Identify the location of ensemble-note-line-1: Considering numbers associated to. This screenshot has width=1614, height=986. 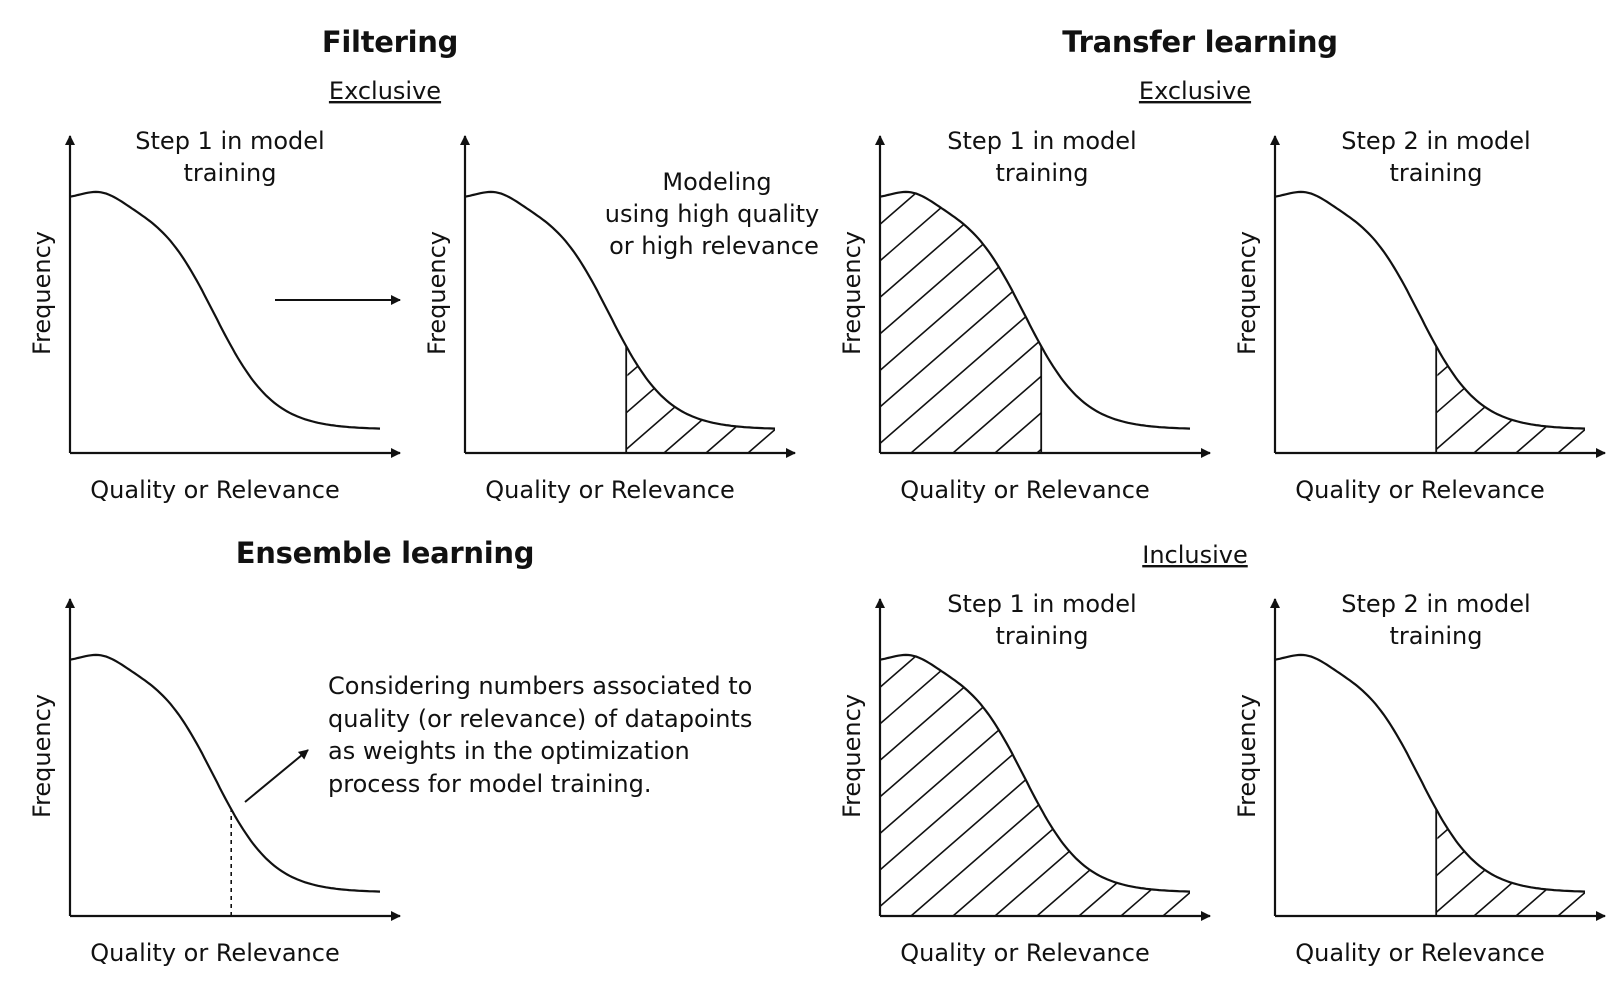
(540, 686).